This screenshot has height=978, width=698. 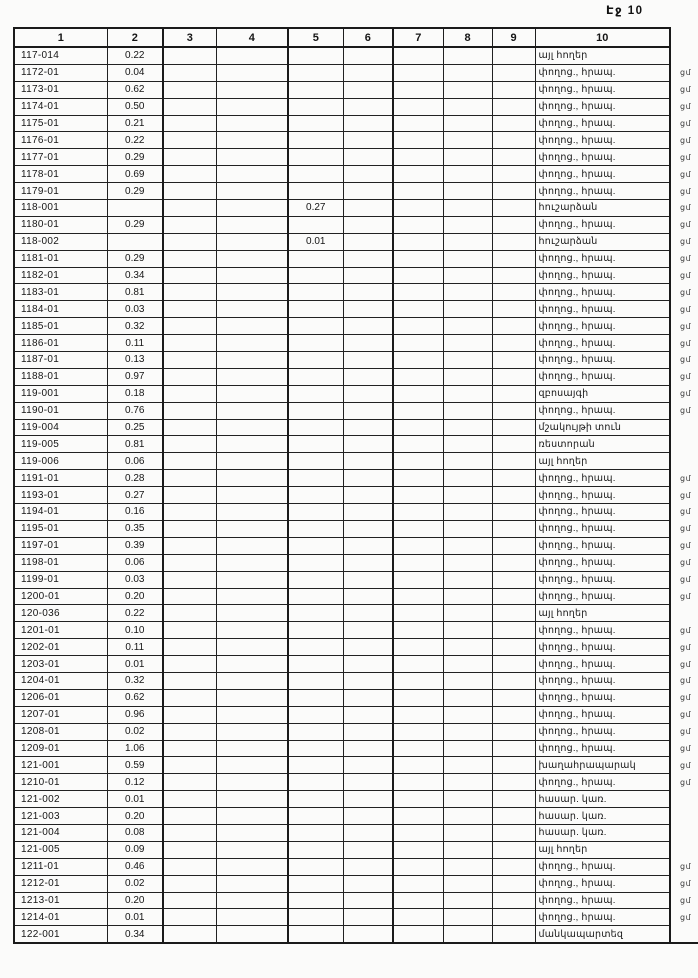 I want to click on parcel-id-cell: 1184-01, so click(x=60, y=309).